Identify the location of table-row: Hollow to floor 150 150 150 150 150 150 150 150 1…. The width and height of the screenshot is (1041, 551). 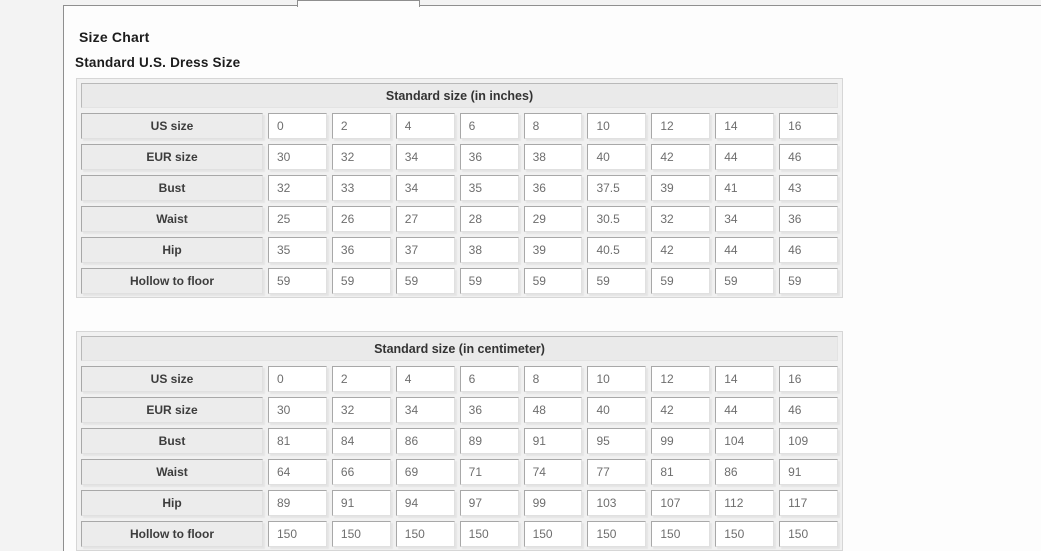
(459, 534).